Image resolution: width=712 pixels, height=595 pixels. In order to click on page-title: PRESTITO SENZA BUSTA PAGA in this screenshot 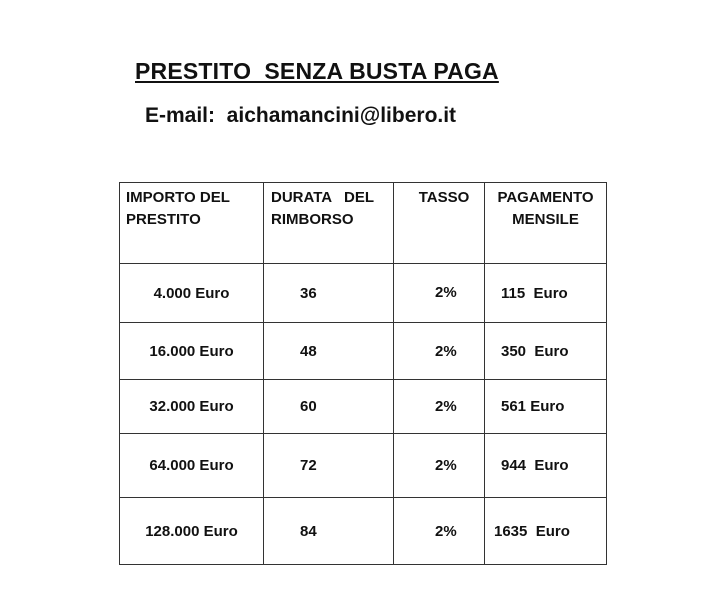, I will do `click(317, 71)`.